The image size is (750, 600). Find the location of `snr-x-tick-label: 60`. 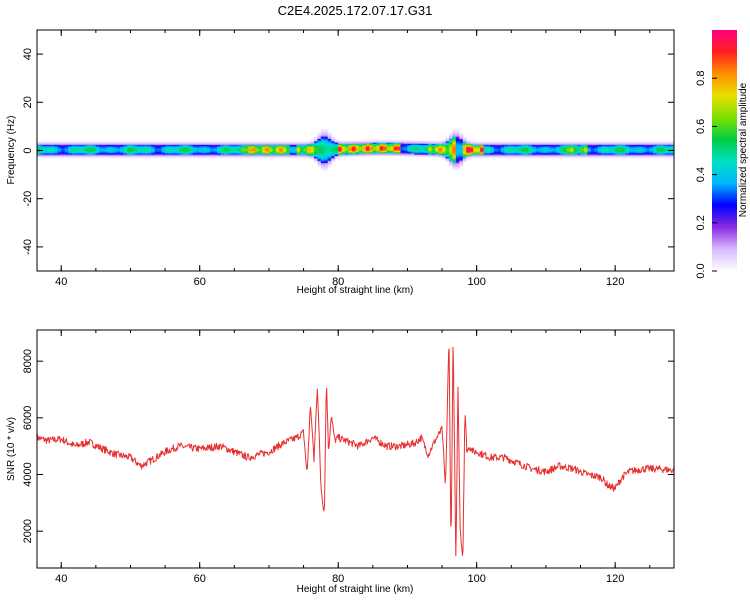

snr-x-tick-label: 60 is located at coordinates (200, 579).